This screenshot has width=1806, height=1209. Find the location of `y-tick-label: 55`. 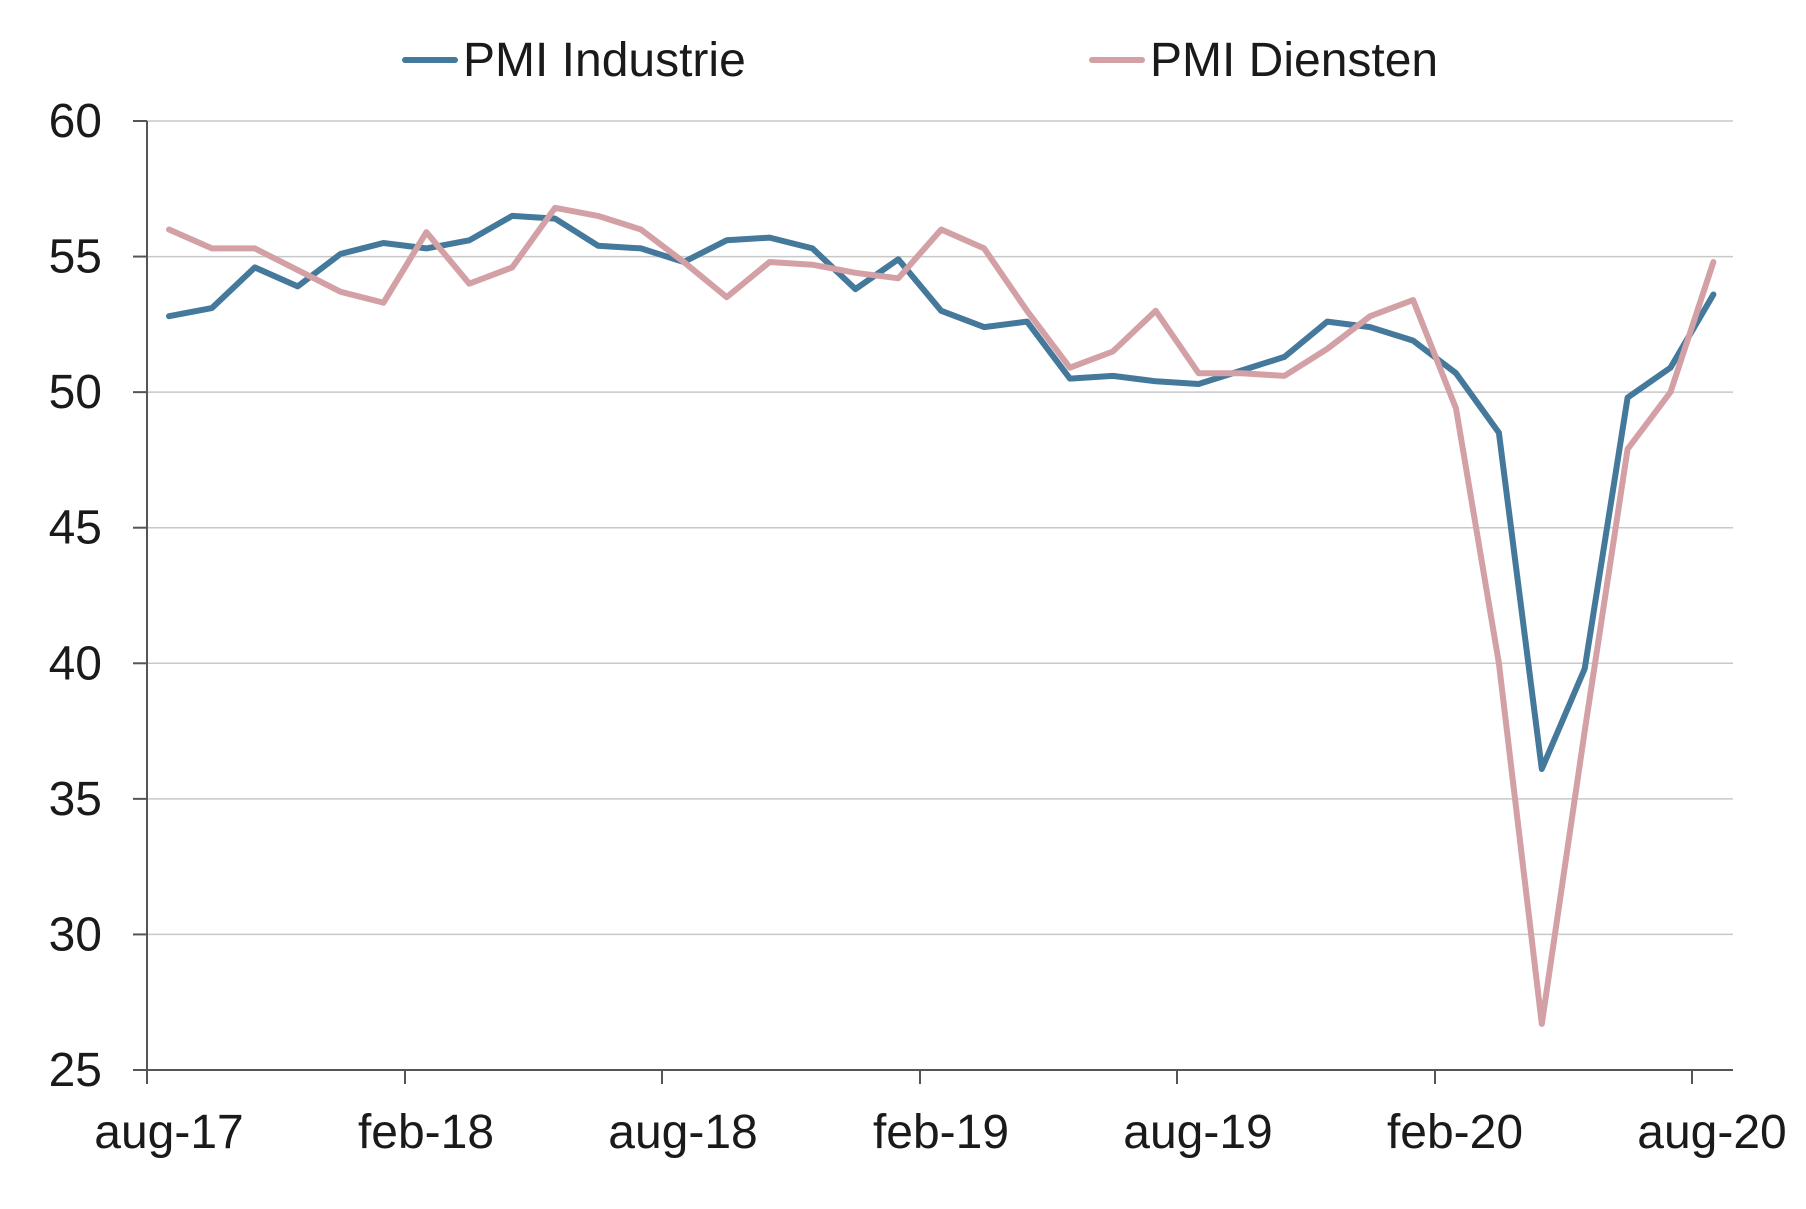

y-tick-label: 55 is located at coordinates (75, 257).